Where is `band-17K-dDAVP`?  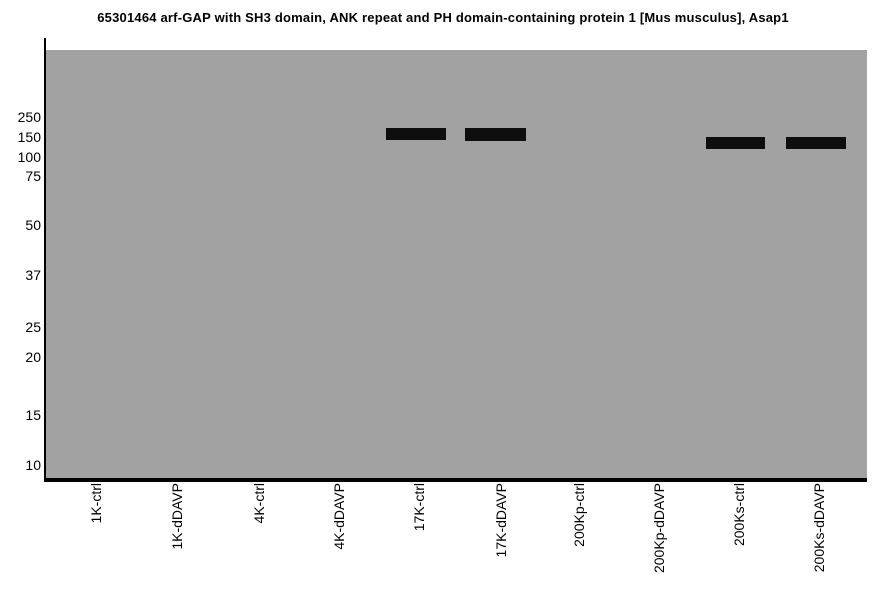 band-17K-dDAVP is located at coordinates (495, 134).